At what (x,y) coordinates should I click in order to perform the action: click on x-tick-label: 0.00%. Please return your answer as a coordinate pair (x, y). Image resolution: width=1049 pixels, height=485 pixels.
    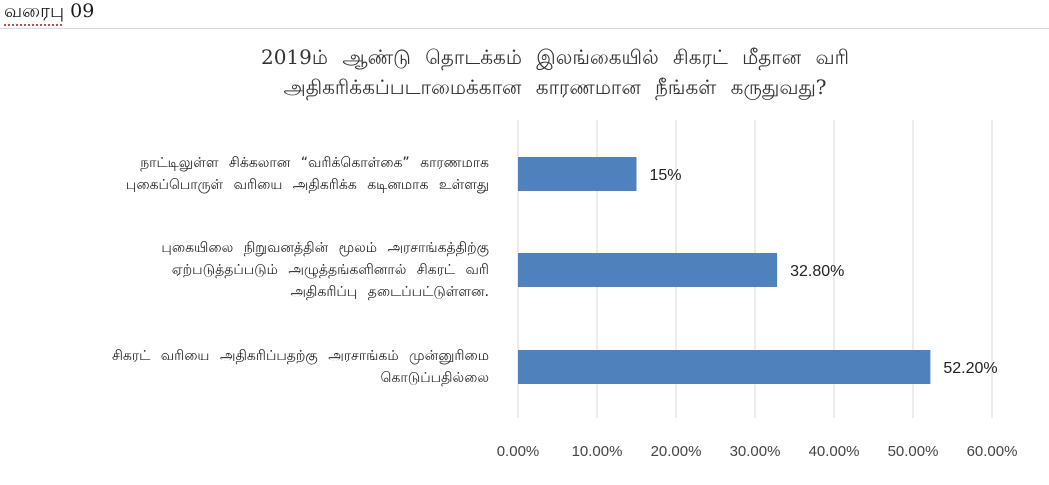
    Looking at the image, I should click on (518, 451).